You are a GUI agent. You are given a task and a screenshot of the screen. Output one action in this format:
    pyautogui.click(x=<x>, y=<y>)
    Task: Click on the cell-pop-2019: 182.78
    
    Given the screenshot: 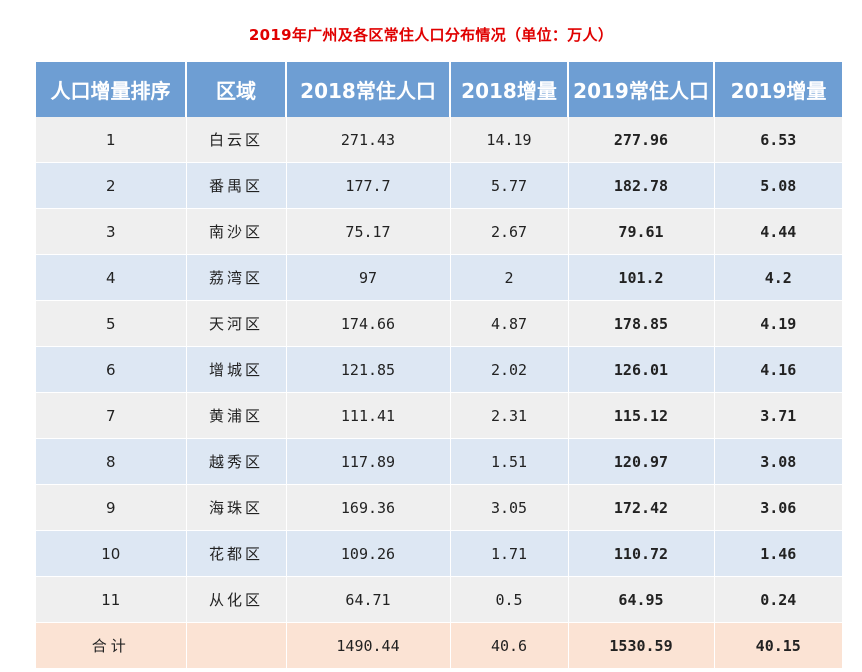 What is the action you would take?
    pyautogui.click(x=640, y=185)
    